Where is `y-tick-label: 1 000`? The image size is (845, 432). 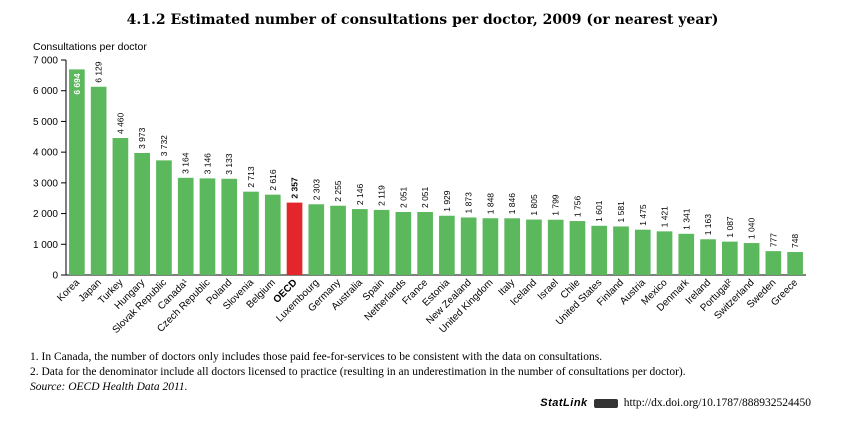 y-tick-label: 1 000 is located at coordinates (45, 245).